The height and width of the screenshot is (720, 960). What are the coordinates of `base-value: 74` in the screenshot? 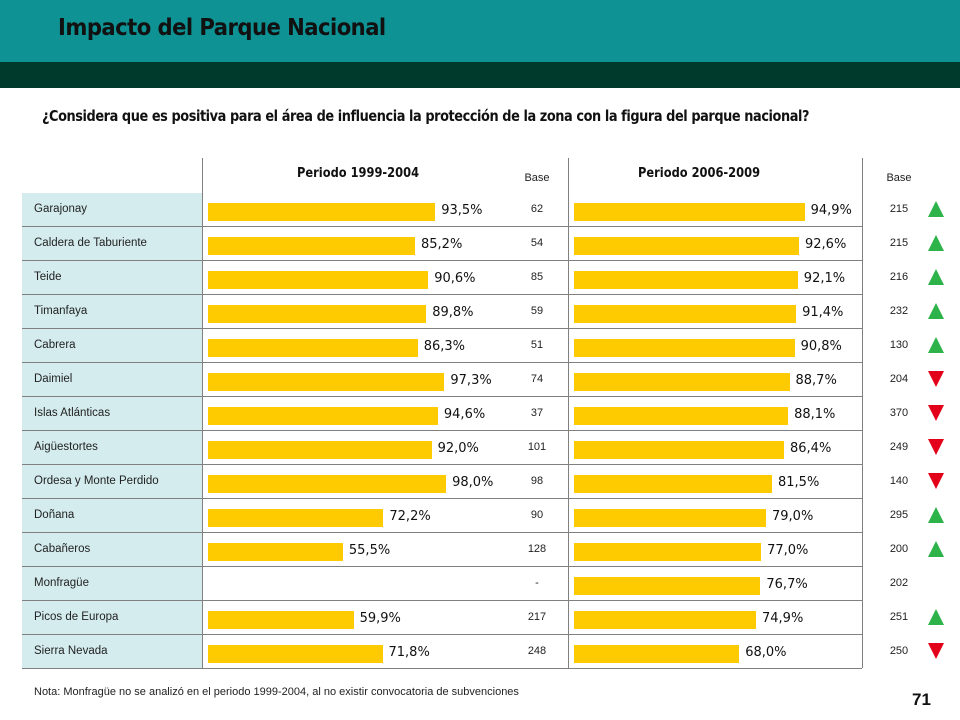 It's located at (537, 379).